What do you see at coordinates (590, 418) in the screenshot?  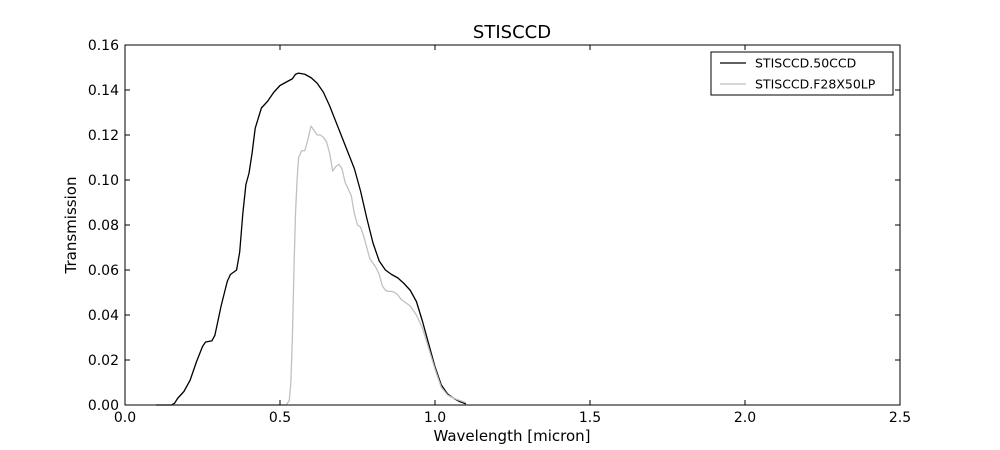 I see `x-tick-label: 1.5` at bounding box center [590, 418].